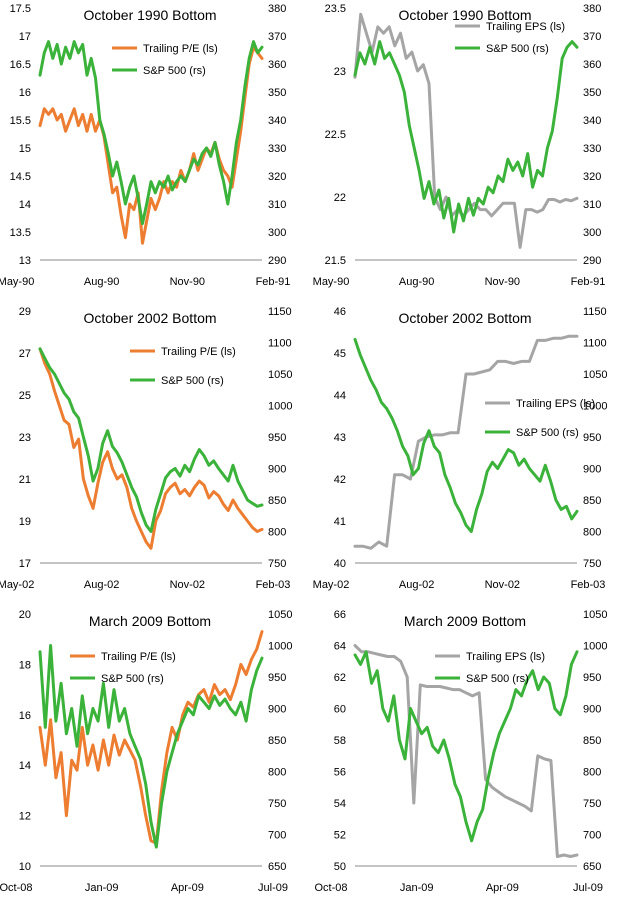 This screenshot has height=908, width=630. I want to click on x-tick-label: Apr-09, so click(187, 888).